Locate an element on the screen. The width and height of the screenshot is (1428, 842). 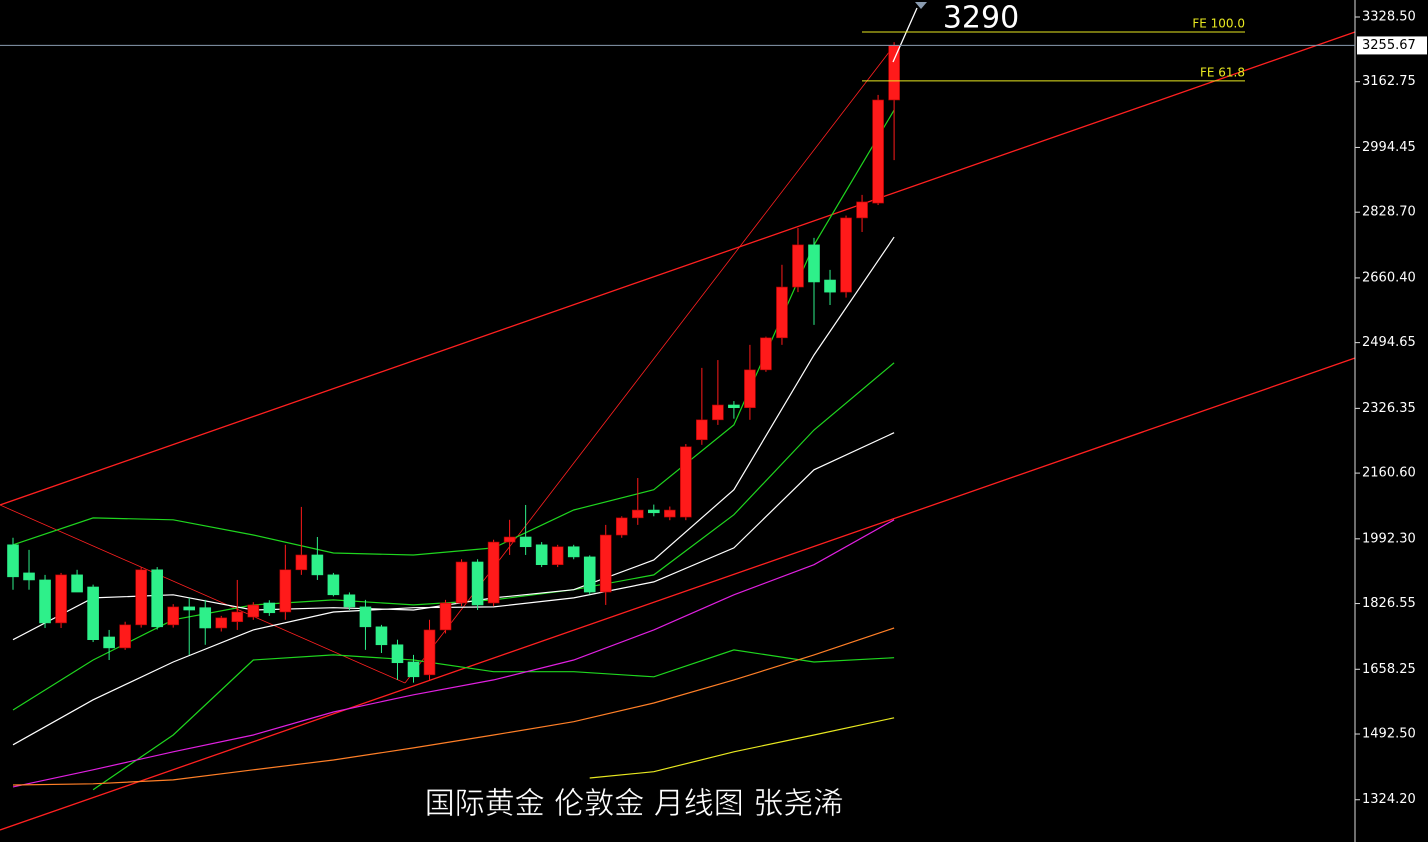
y-tick-label: 1324.20 is located at coordinates (1389, 799).